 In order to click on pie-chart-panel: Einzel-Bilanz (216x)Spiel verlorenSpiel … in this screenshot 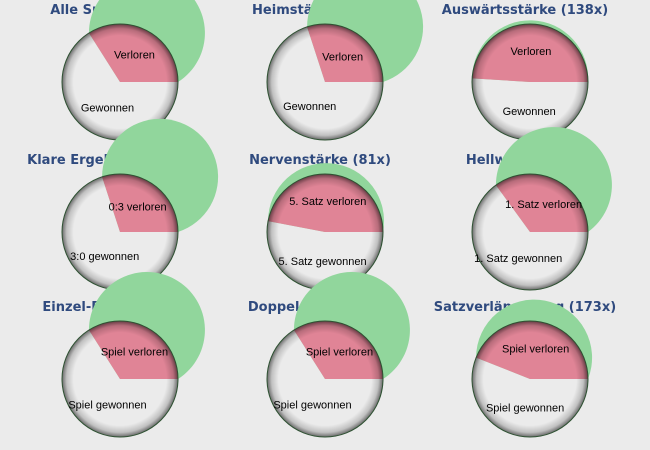, I will do `click(115, 357)`.